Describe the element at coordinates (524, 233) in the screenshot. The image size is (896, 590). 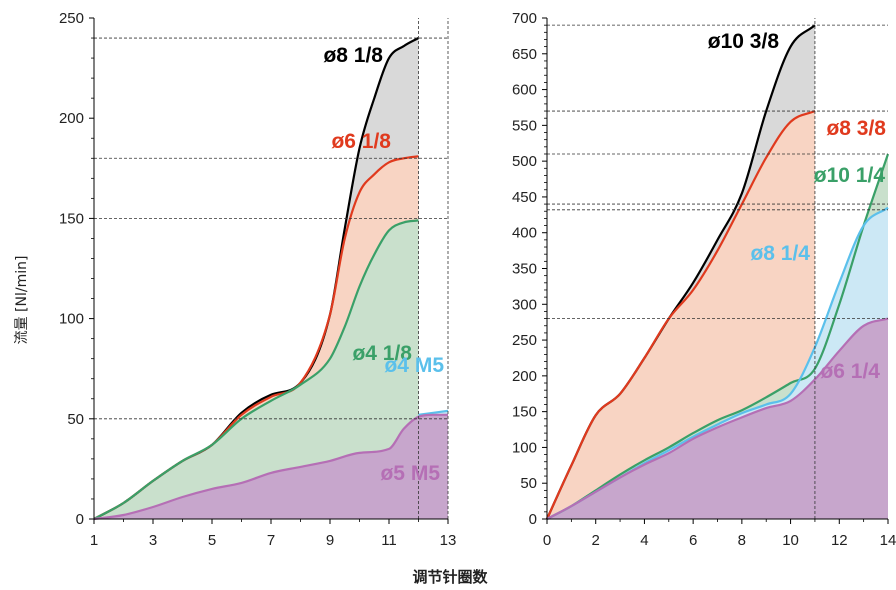
I see `y-tick-label-1-8: 400` at that location.